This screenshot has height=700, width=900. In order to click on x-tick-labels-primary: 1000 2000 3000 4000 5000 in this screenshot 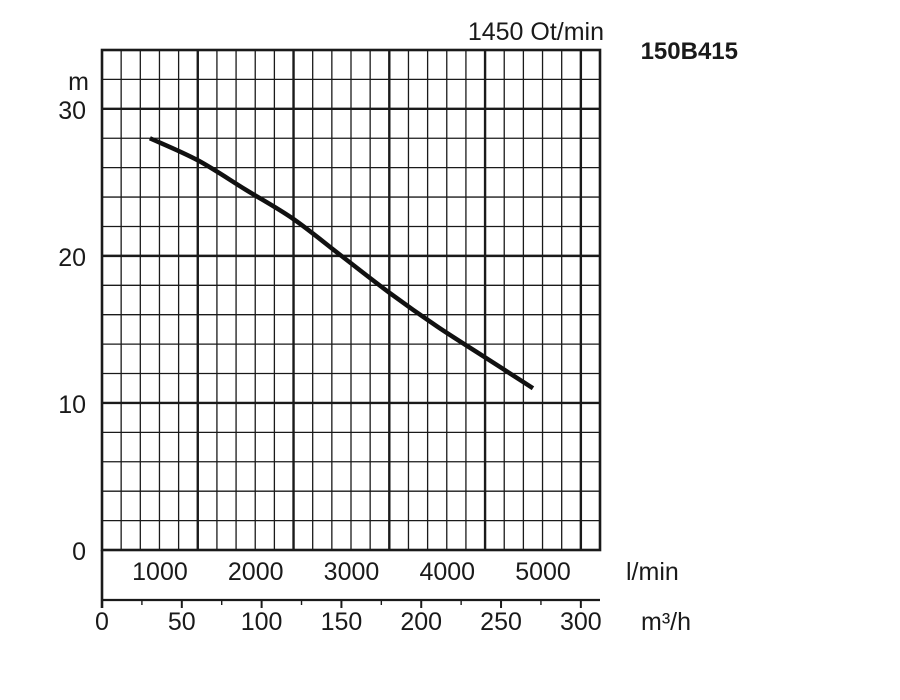, I will do `click(351, 572)`.